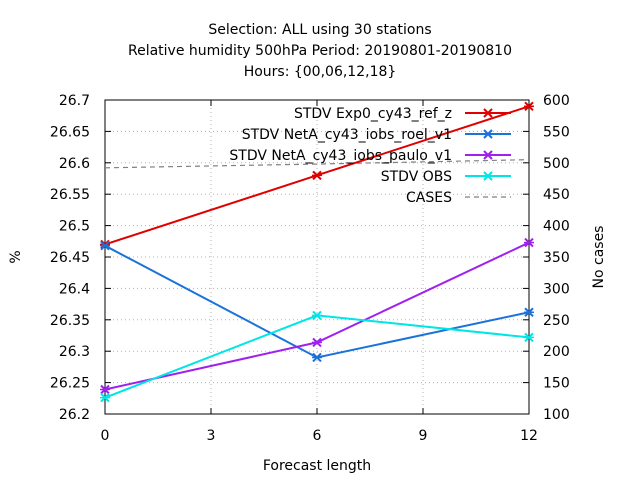  Describe the element at coordinates (320, 72) in the screenshot. I see `chart-title-line: Hours: {00,06,12,18}` at that location.